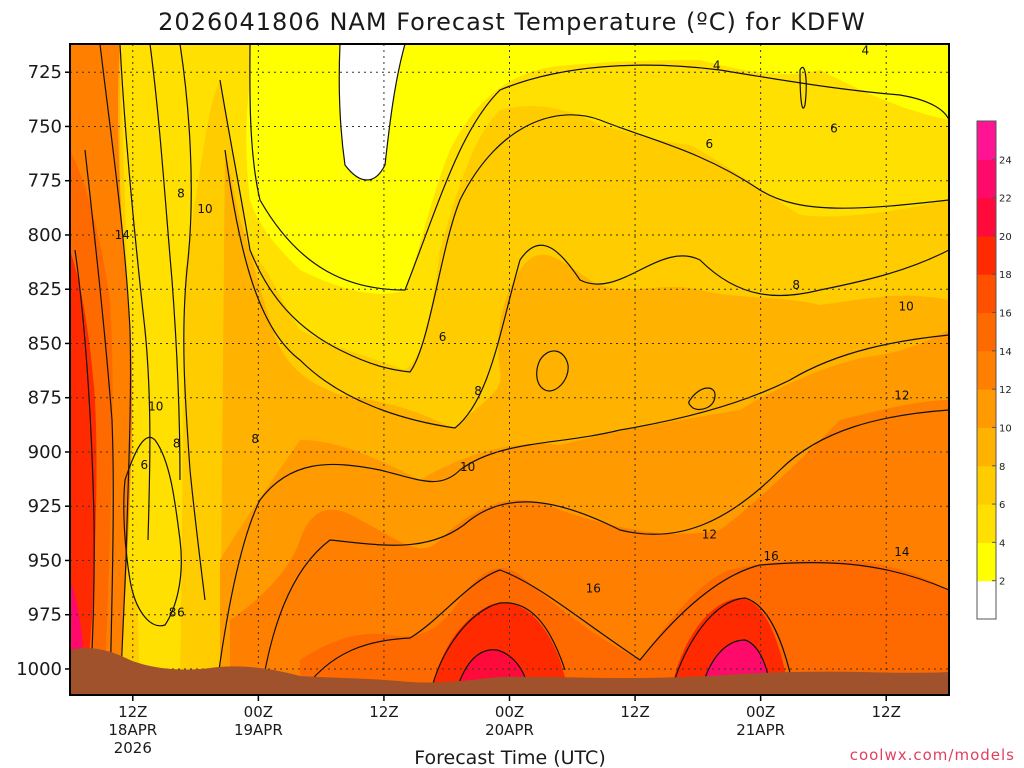  Describe the element at coordinates (1002, 467) in the screenshot. I see `colorbar-label: 8` at that location.